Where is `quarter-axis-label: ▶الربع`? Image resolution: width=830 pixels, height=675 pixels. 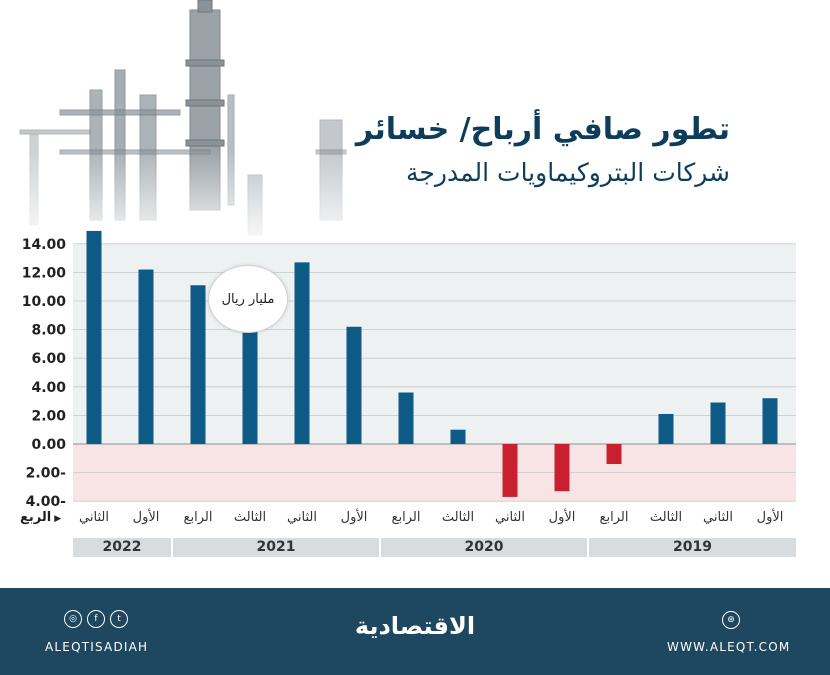
quarter-axis-label: ▶الربع is located at coordinates (40, 517).